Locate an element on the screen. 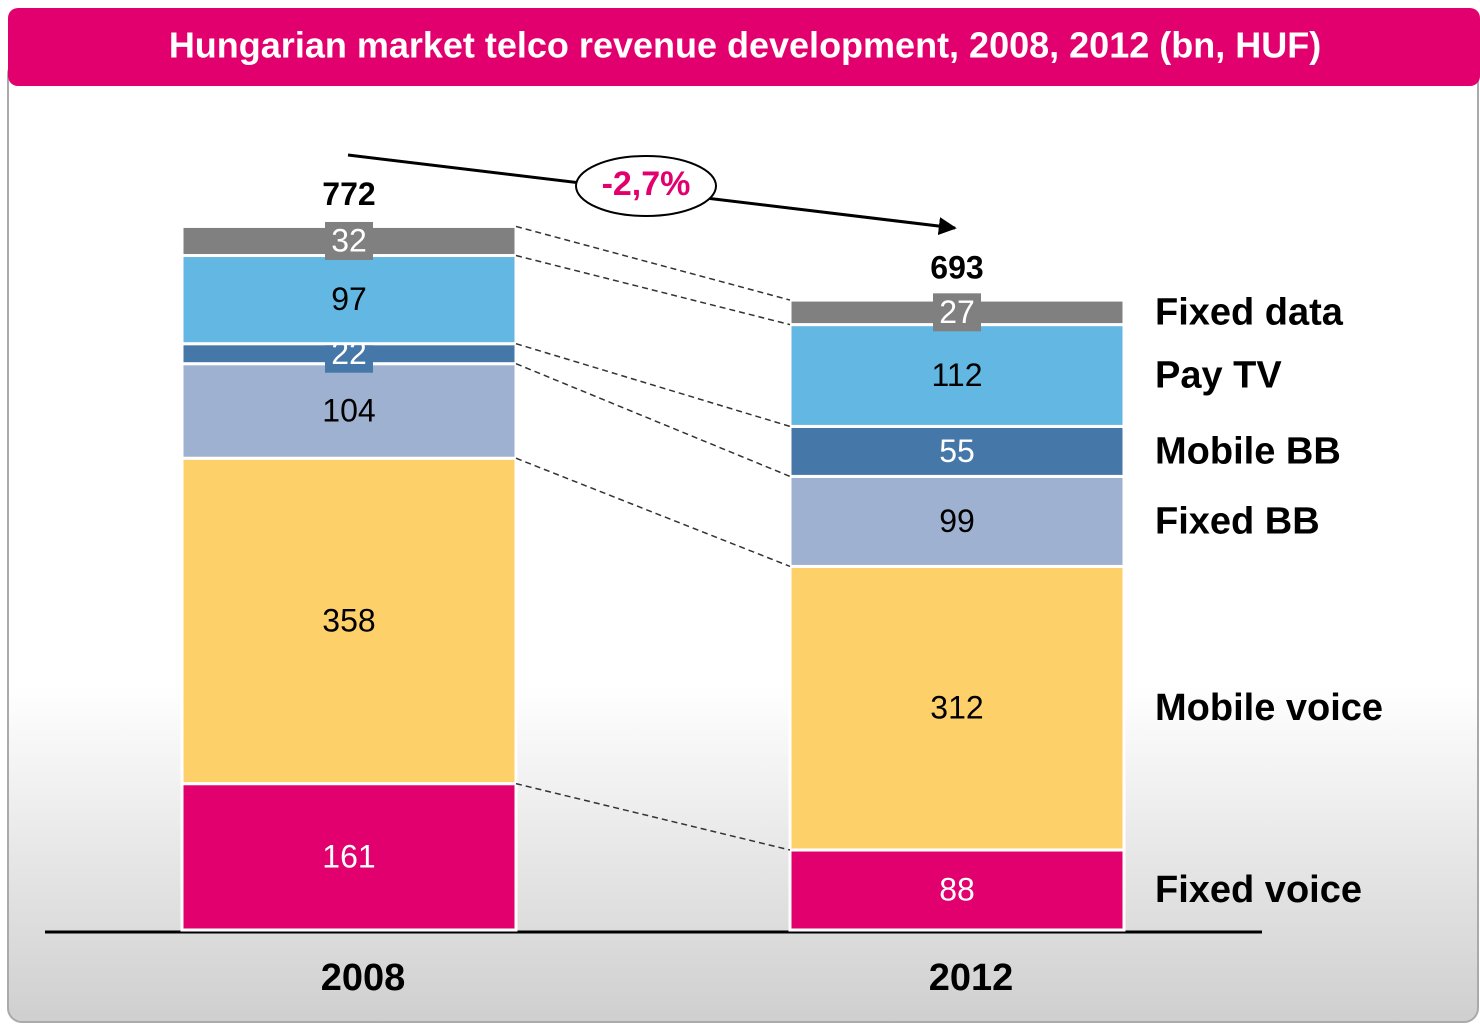 This screenshot has height=1026, width=1480. x-tick-label: 2012 is located at coordinates (971, 978).